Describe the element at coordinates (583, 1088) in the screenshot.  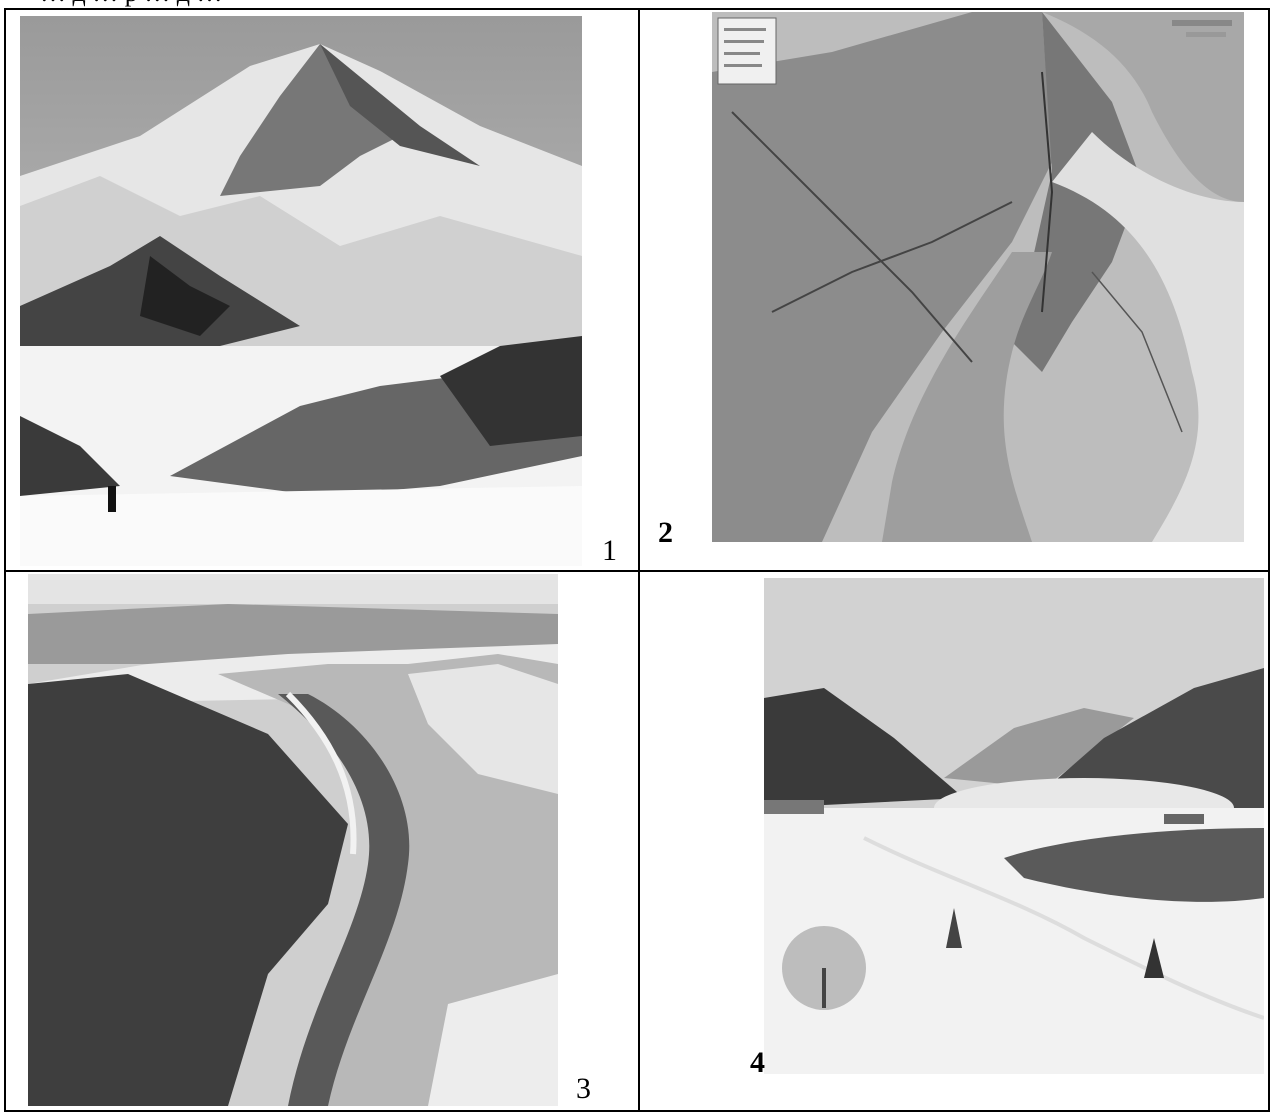
I see `cell-number-3: 3` at that location.